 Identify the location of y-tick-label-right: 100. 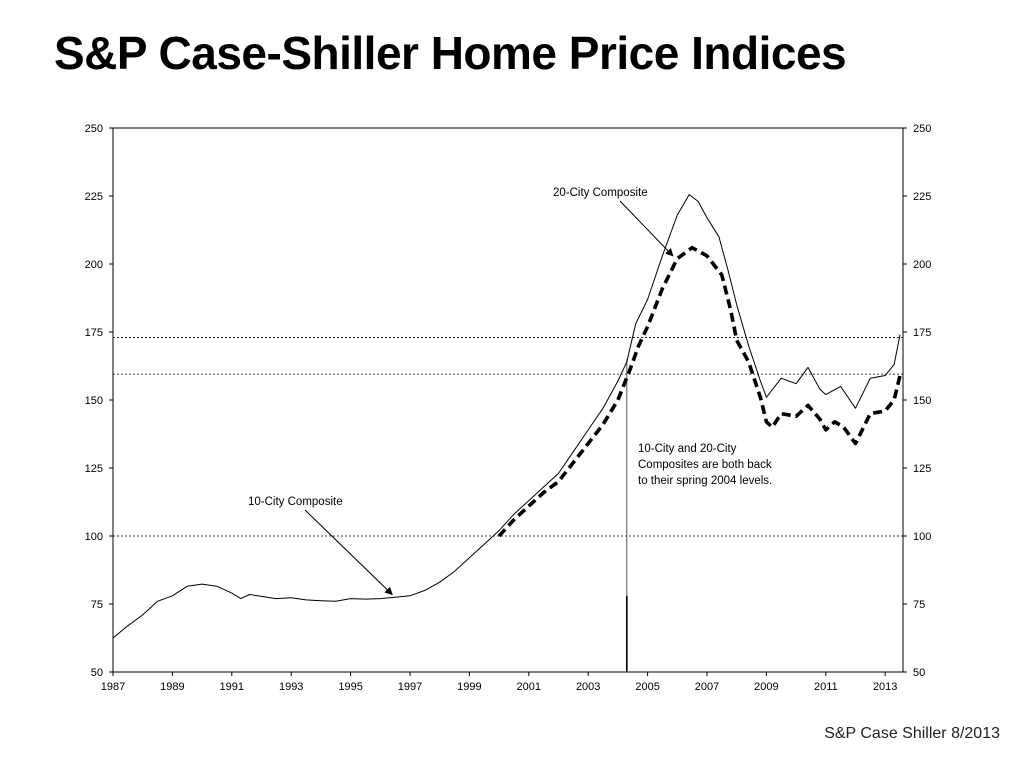
(922, 537).